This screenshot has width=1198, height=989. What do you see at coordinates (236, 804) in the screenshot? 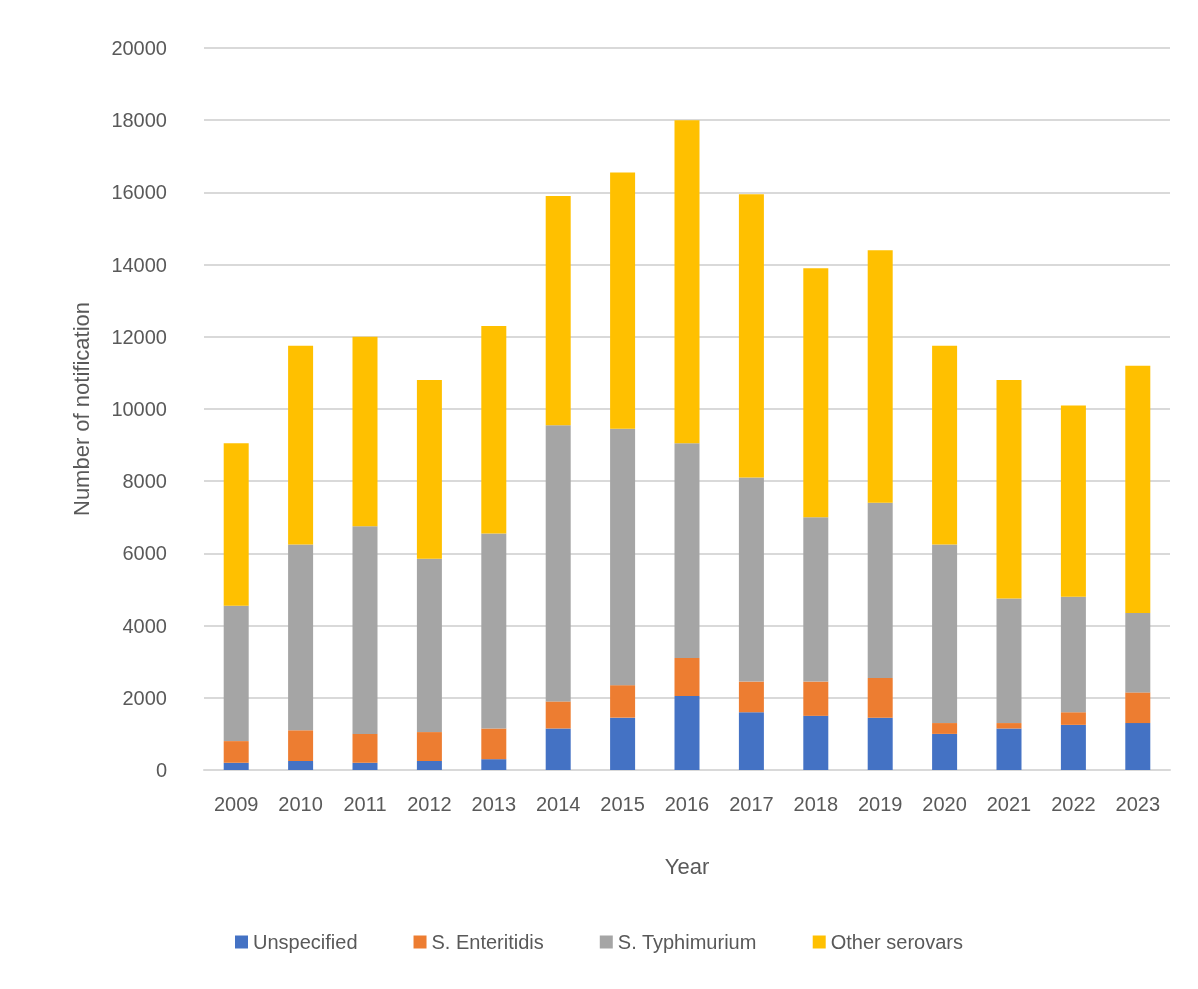
I see `x-tick-label: 2009` at bounding box center [236, 804].